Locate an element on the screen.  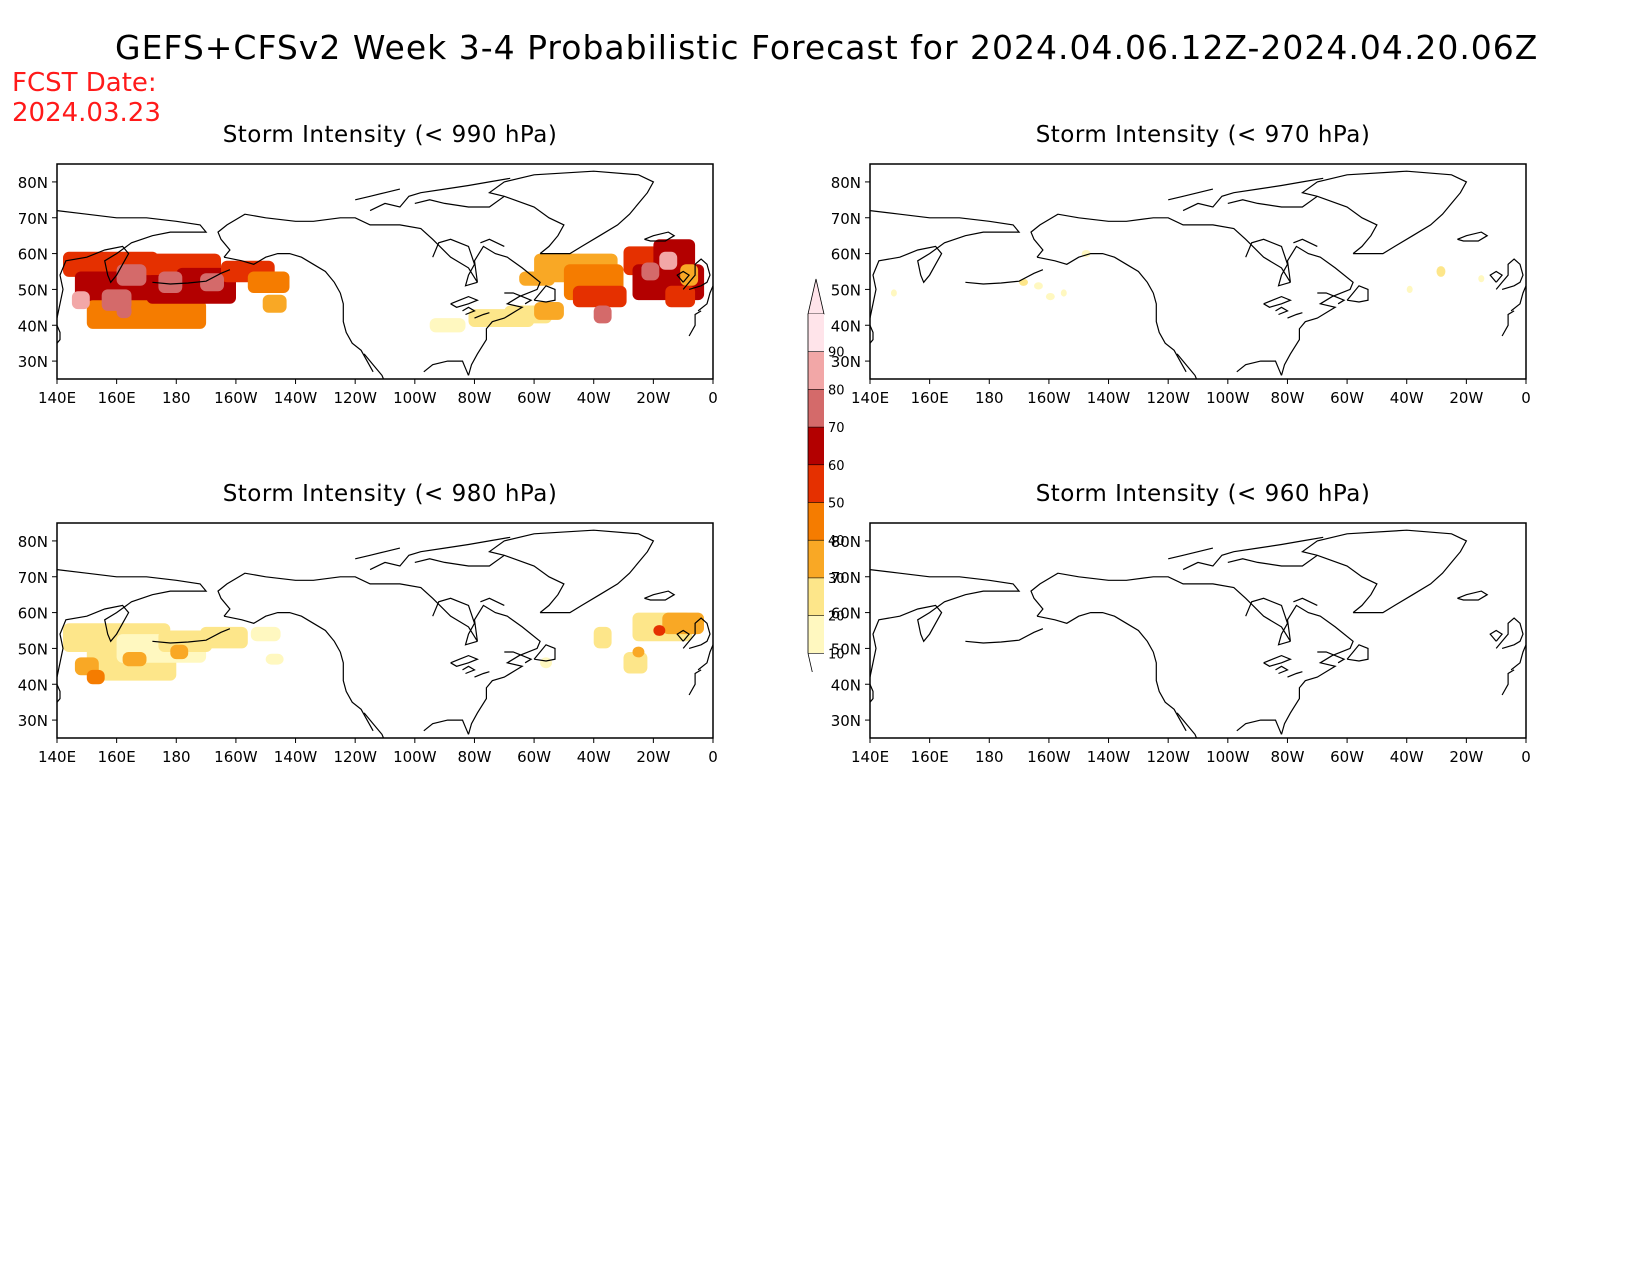
forecast-date: FCST Date: 2024.03.23 is located at coordinates (86, 98).